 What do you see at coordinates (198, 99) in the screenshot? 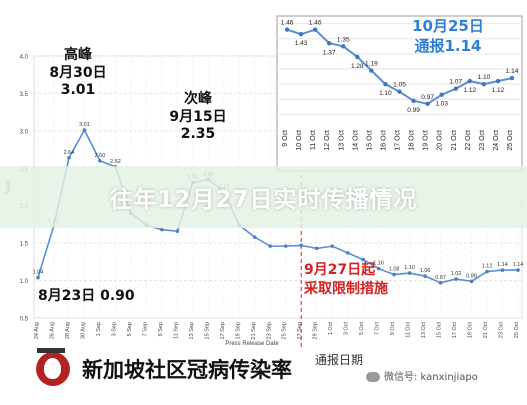
I see `second-peak-title: 次峰` at bounding box center [198, 99].